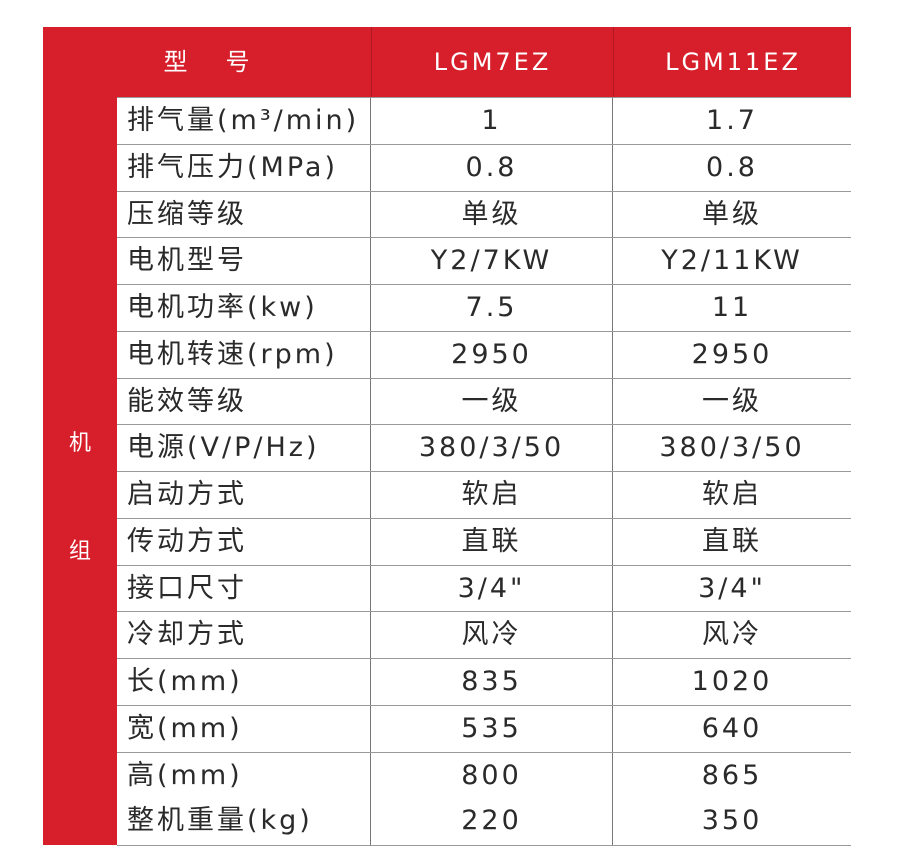  What do you see at coordinates (491, 494) in the screenshot?
I see `row-value-model-1: 软启` at bounding box center [491, 494].